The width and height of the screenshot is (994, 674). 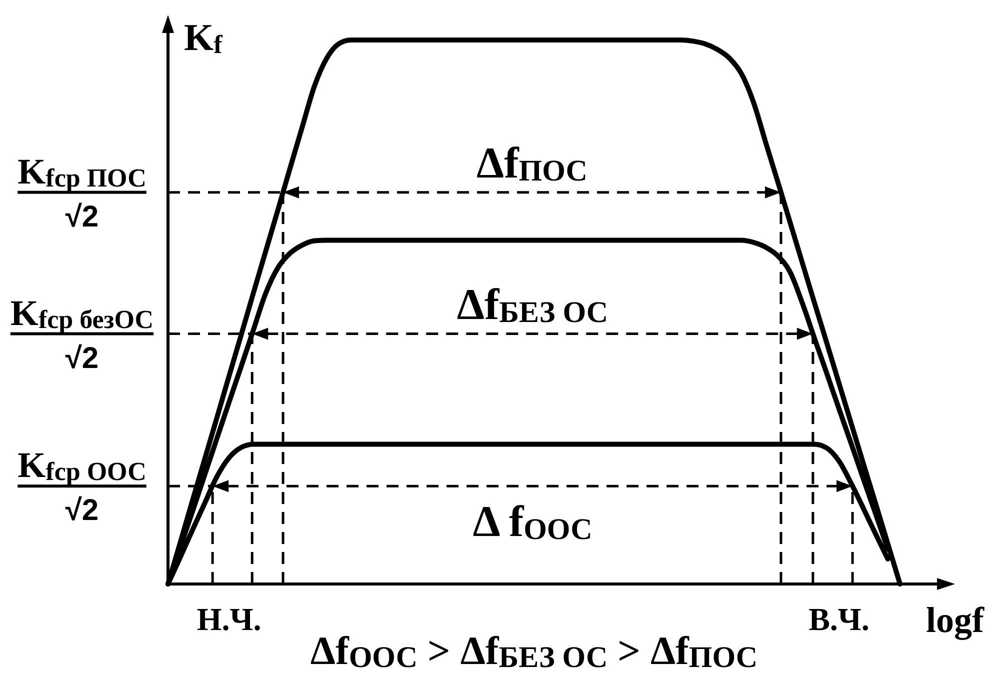 I want to click on x-tick-label: В.Ч., so click(x=839, y=619).